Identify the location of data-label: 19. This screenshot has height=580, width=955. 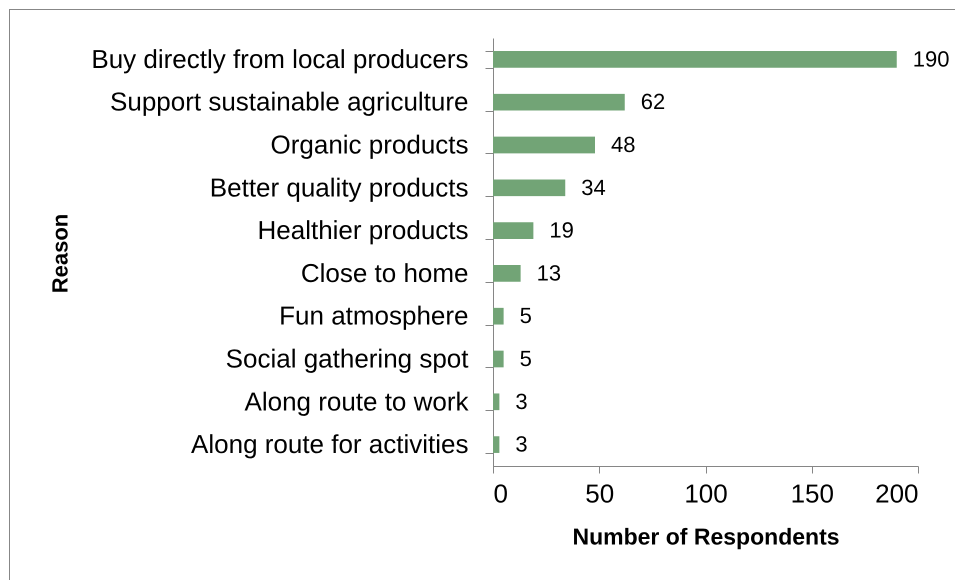
(561, 230).